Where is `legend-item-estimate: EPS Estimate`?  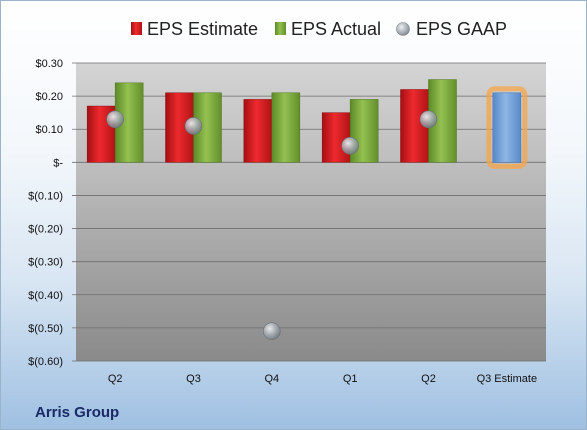
legend-item-estimate: EPS Estimate is located at coordinates (194, 29).